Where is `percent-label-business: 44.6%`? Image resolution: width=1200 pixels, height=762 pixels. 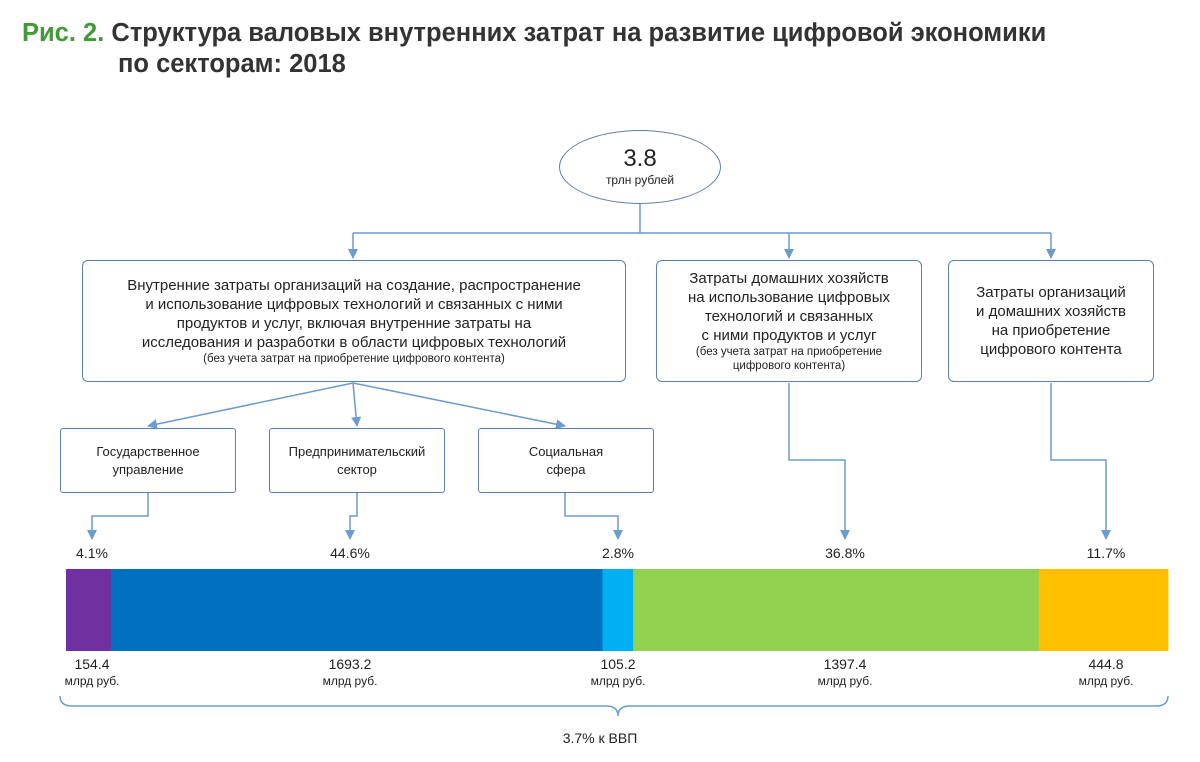 percent-label-business: 44.6% is located at coordinates (350, 553).